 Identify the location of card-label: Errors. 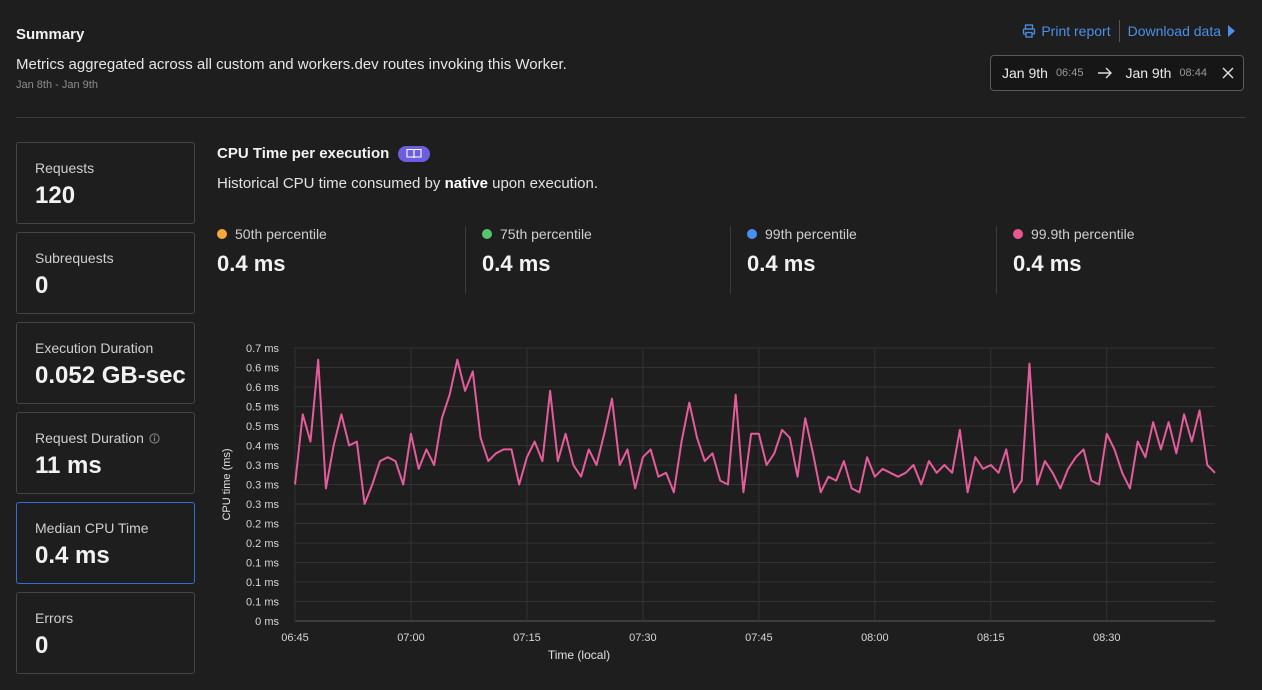
(54, 618).